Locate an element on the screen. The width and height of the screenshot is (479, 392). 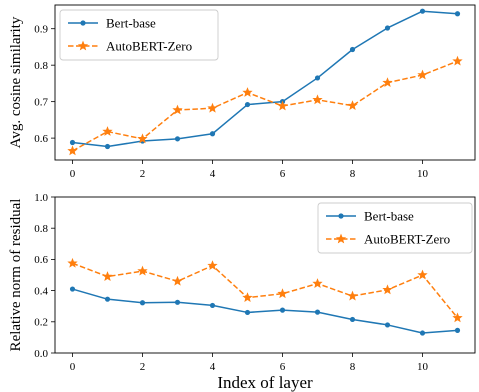
series-line-autobert-zero is located at coordinates (265, 290).